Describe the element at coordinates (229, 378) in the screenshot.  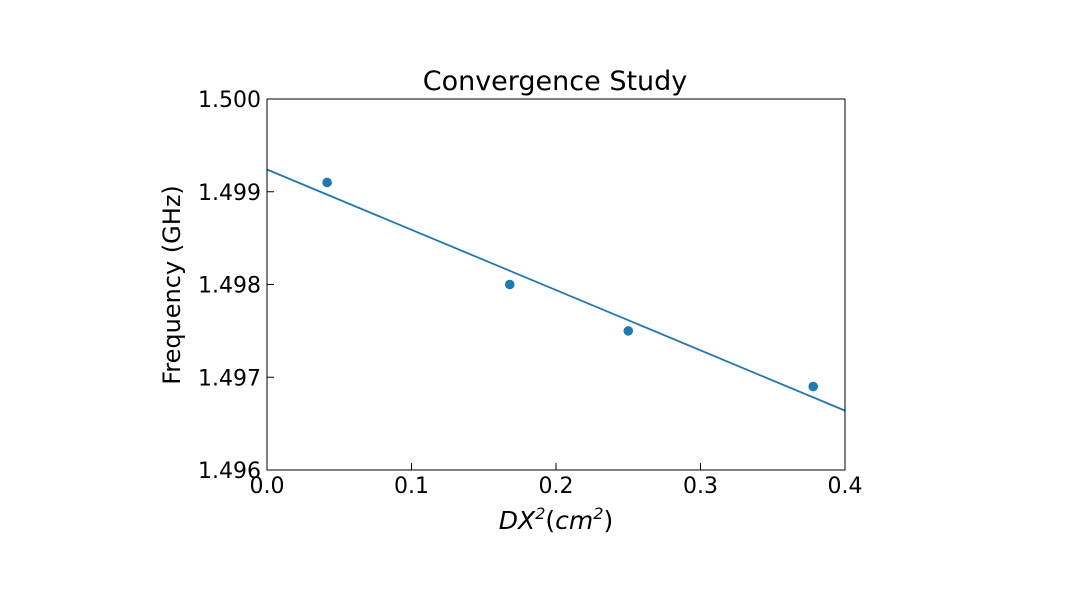
I see `y-tick-label: 1.497` at that location.